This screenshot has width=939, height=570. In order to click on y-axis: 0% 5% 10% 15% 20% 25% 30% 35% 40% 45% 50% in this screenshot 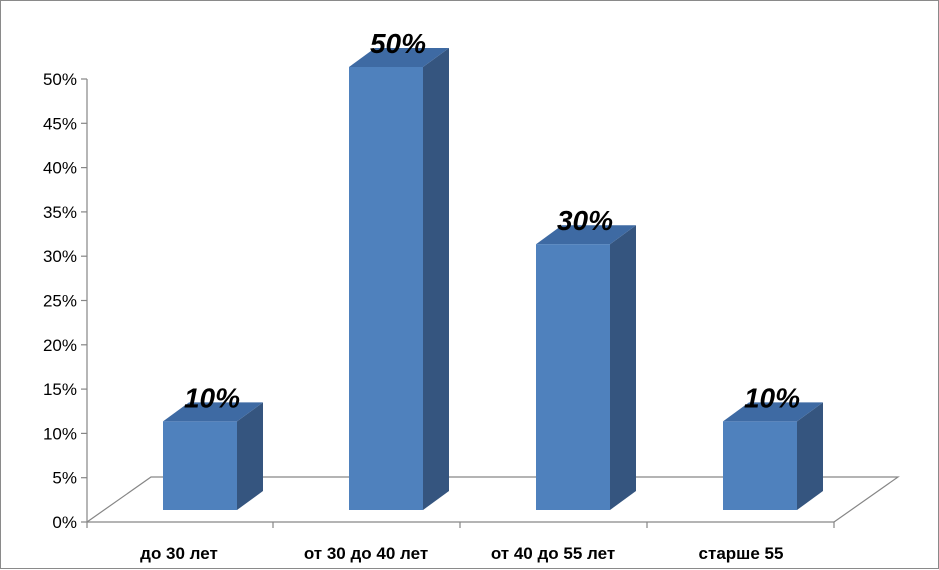, I will do `click(65, 301)`.